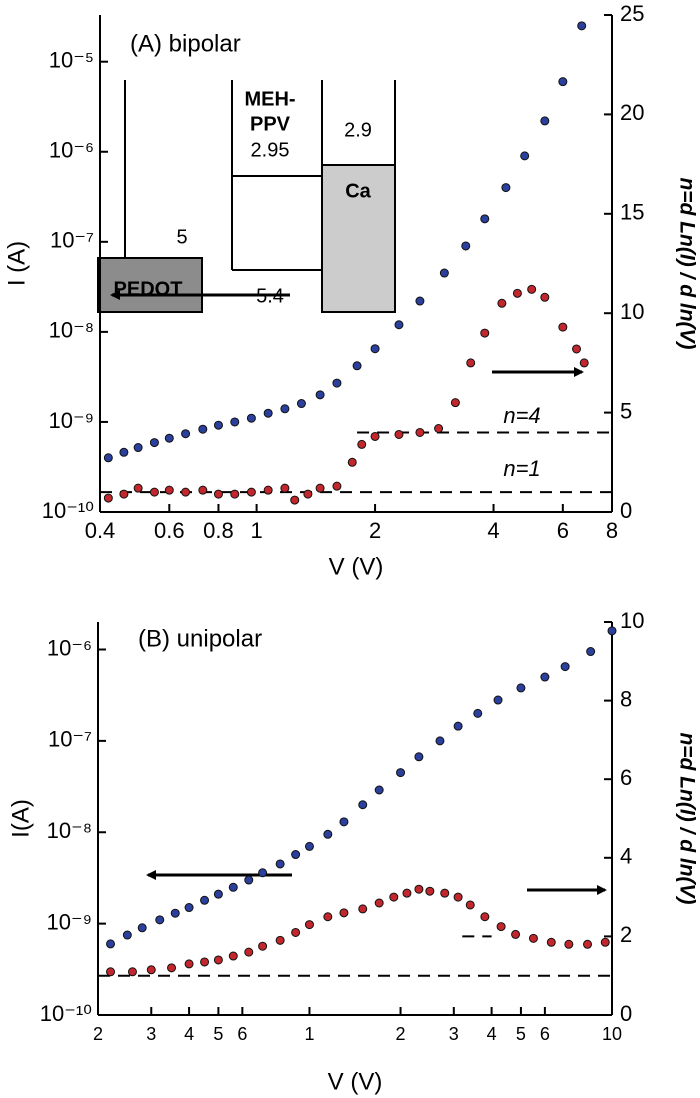  What do you see at coordinates (246, 196) in the screenshot?
I see `energy-diagram: MEH- PPV 2.95 2.9 Ca 5 5.4 PEDOT` at bounding box center [246, 196].